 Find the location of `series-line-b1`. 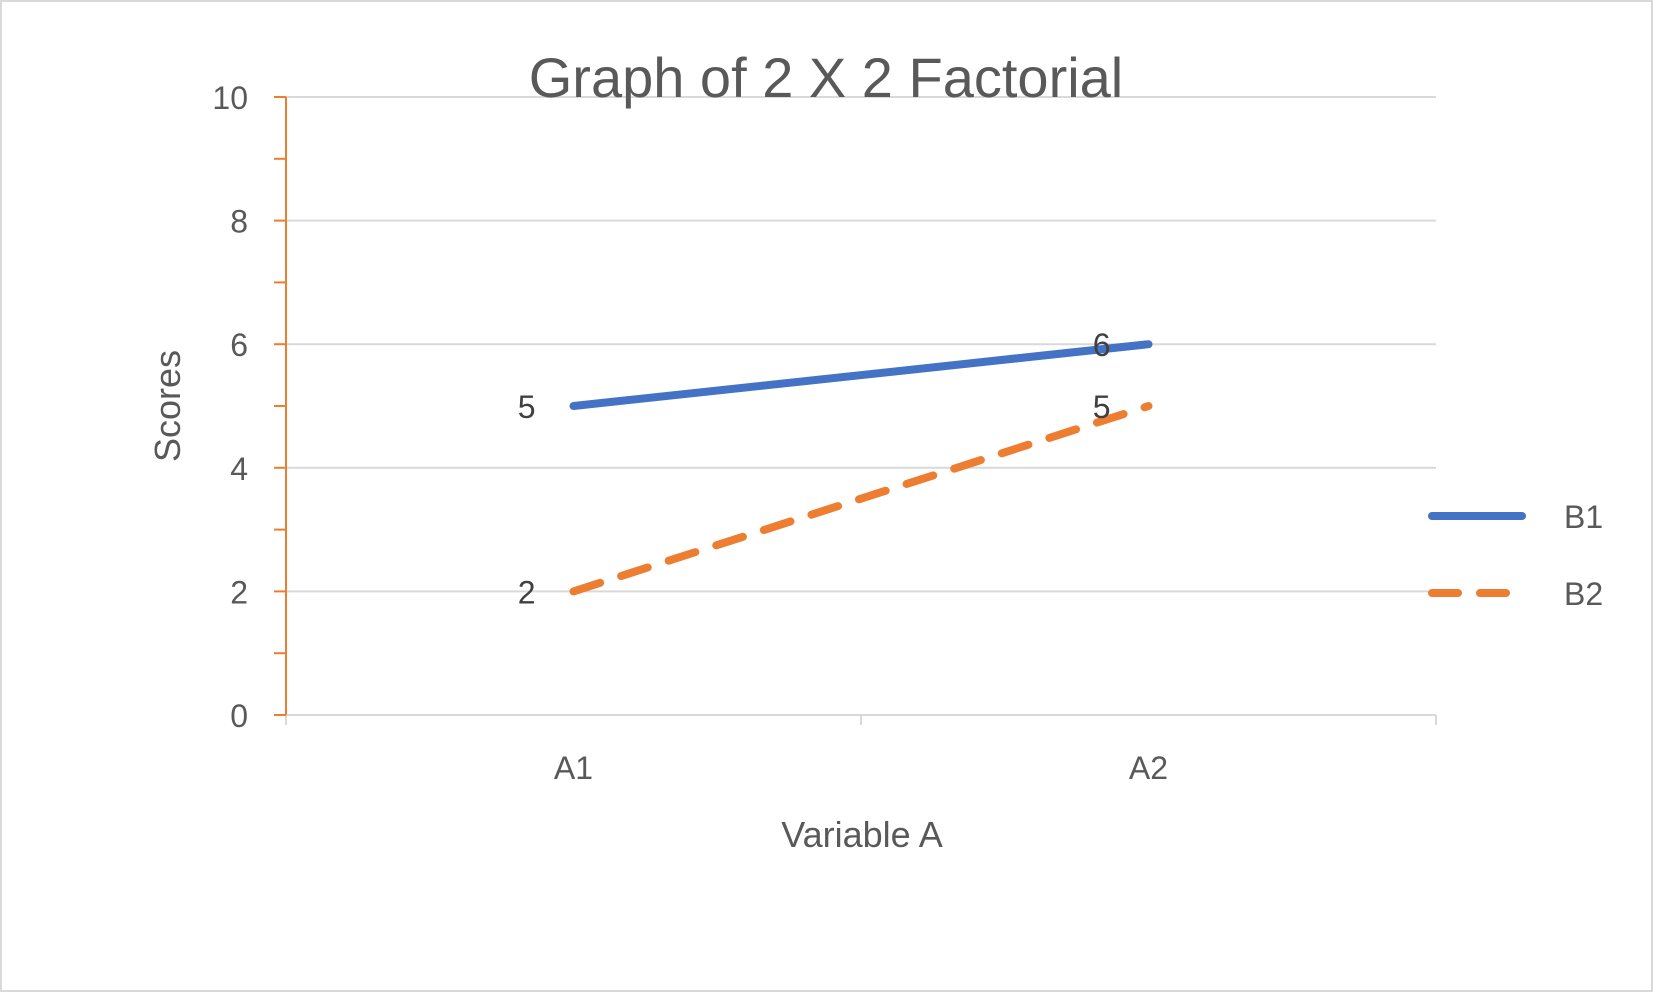

series-line-b1 is located at coordinates (861, 375).